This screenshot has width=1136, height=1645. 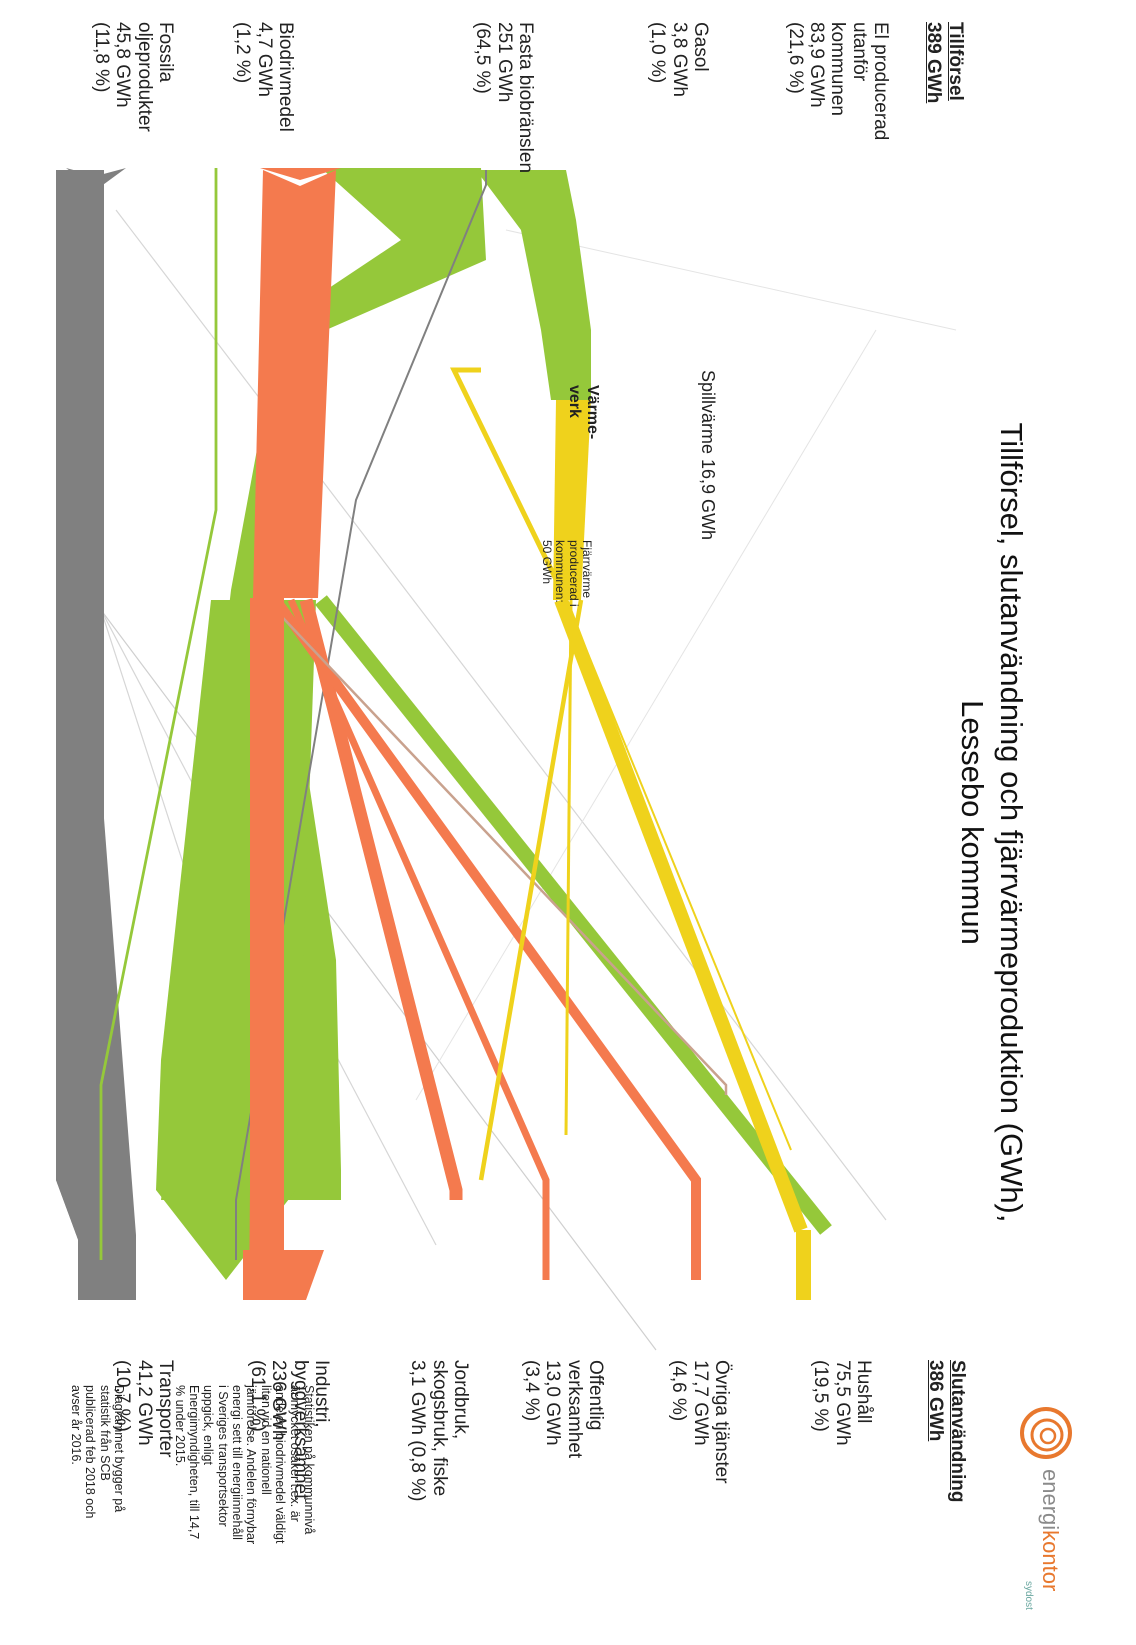 I want to click on logo-text: energikontor, so click(x=1050, y=1530).